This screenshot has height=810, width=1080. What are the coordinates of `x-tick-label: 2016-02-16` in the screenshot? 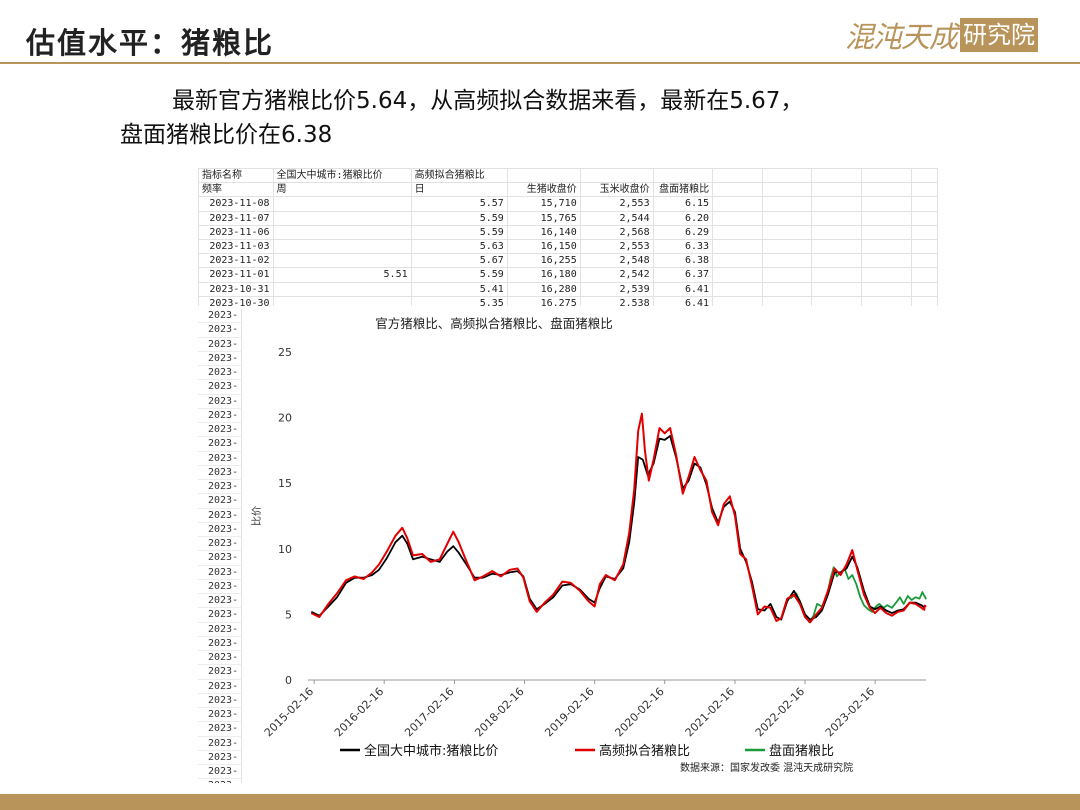 It's located at (359, 712).